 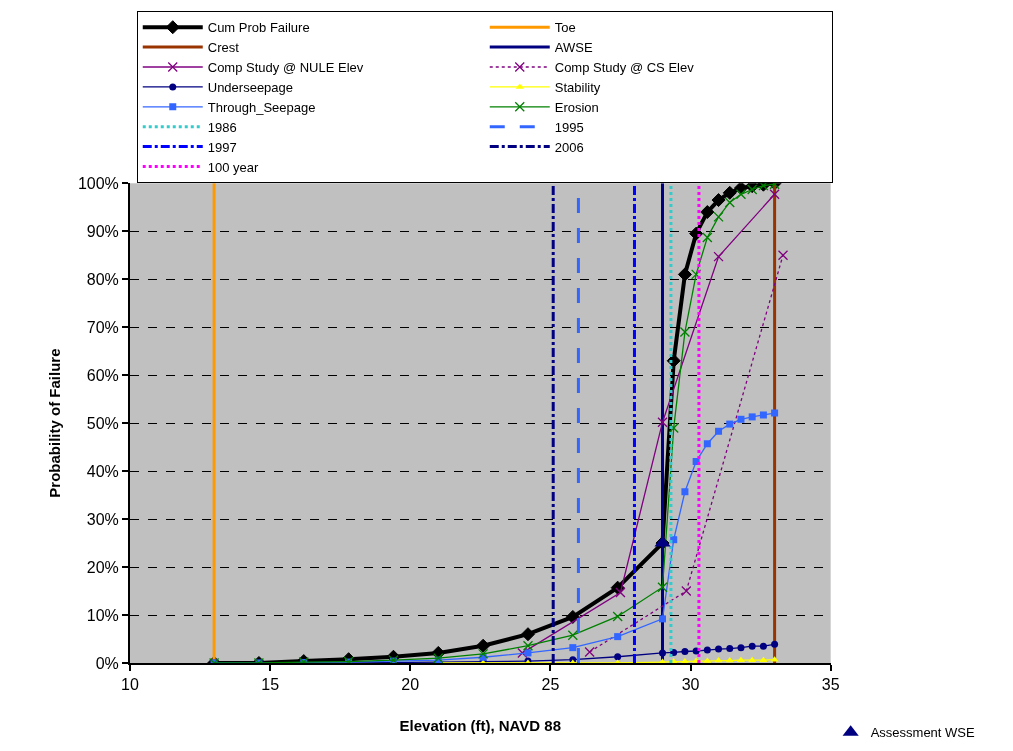 What do you see at coordinates (250, 87) in the screenshot?
I see `legend-label: Underseepage` at bounding box center [250, 87].